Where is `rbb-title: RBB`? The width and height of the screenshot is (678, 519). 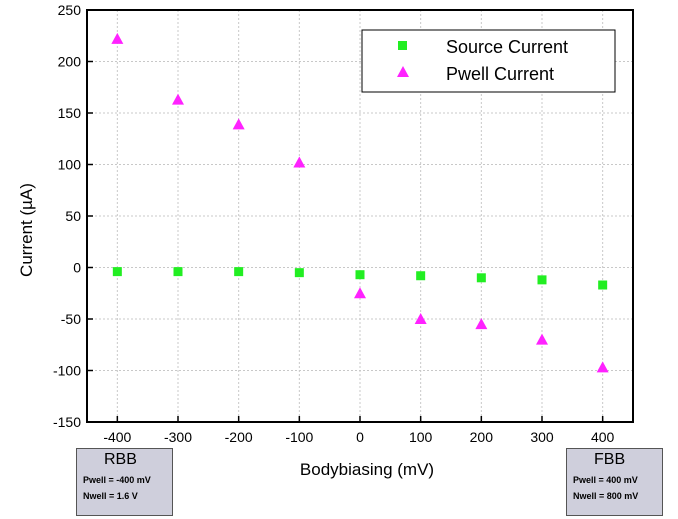
rbb-title: RBB is located at coordinates (120, 459).